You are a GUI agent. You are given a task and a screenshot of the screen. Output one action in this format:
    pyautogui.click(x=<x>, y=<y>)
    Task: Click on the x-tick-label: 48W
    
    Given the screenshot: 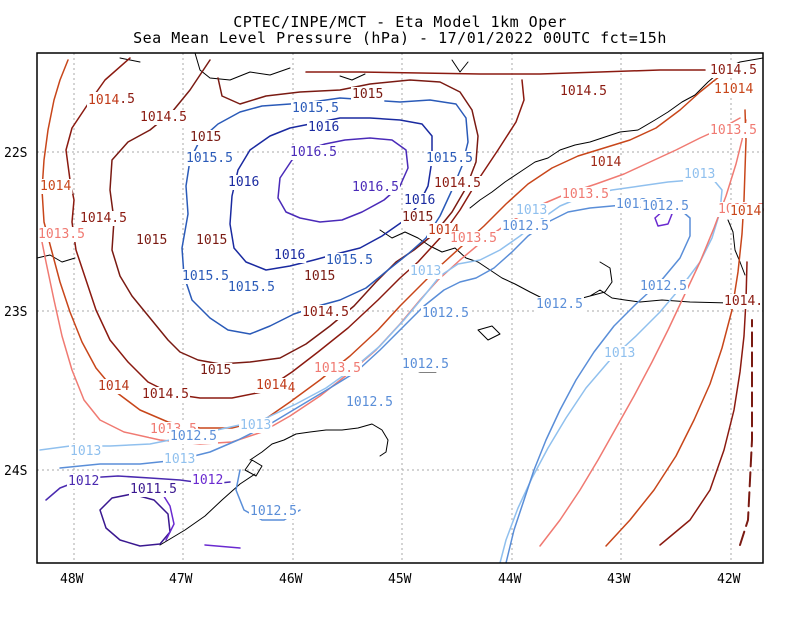 What is the action you would take?
    pyautogui.click(x=72, y=579)
    